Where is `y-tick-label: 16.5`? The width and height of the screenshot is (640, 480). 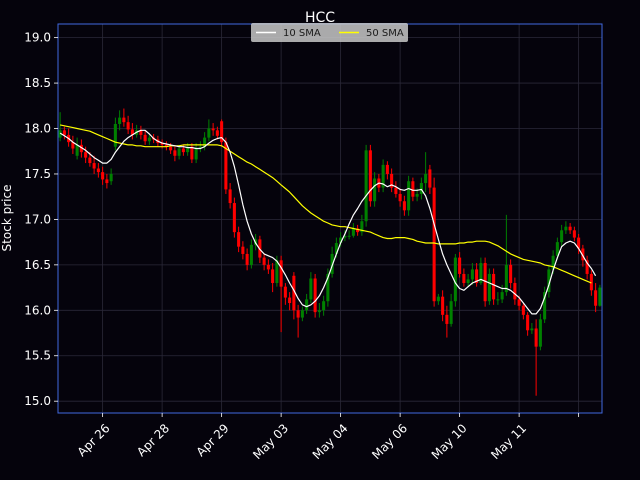 y-tick-label: 16.5 is located at coordinates (37, 265).